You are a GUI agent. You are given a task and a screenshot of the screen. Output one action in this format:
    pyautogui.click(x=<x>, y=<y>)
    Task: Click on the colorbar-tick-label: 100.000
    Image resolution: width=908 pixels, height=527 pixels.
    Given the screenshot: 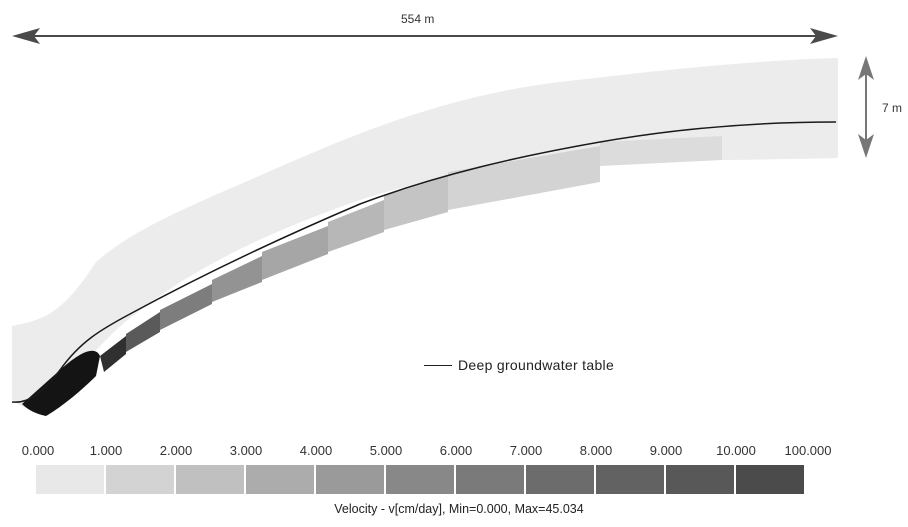 What is the action you would take?
    pyautogui.click(x=808, y=450)
    